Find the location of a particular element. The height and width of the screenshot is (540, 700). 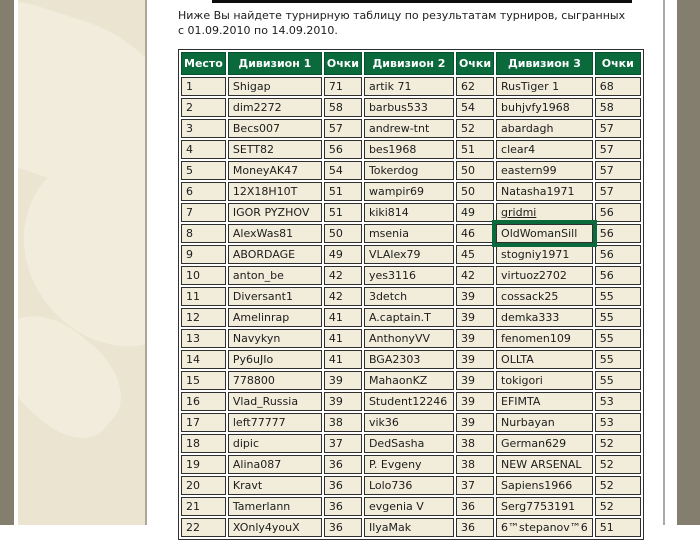

table-cell: 19 is located at coordinates (203, 464).